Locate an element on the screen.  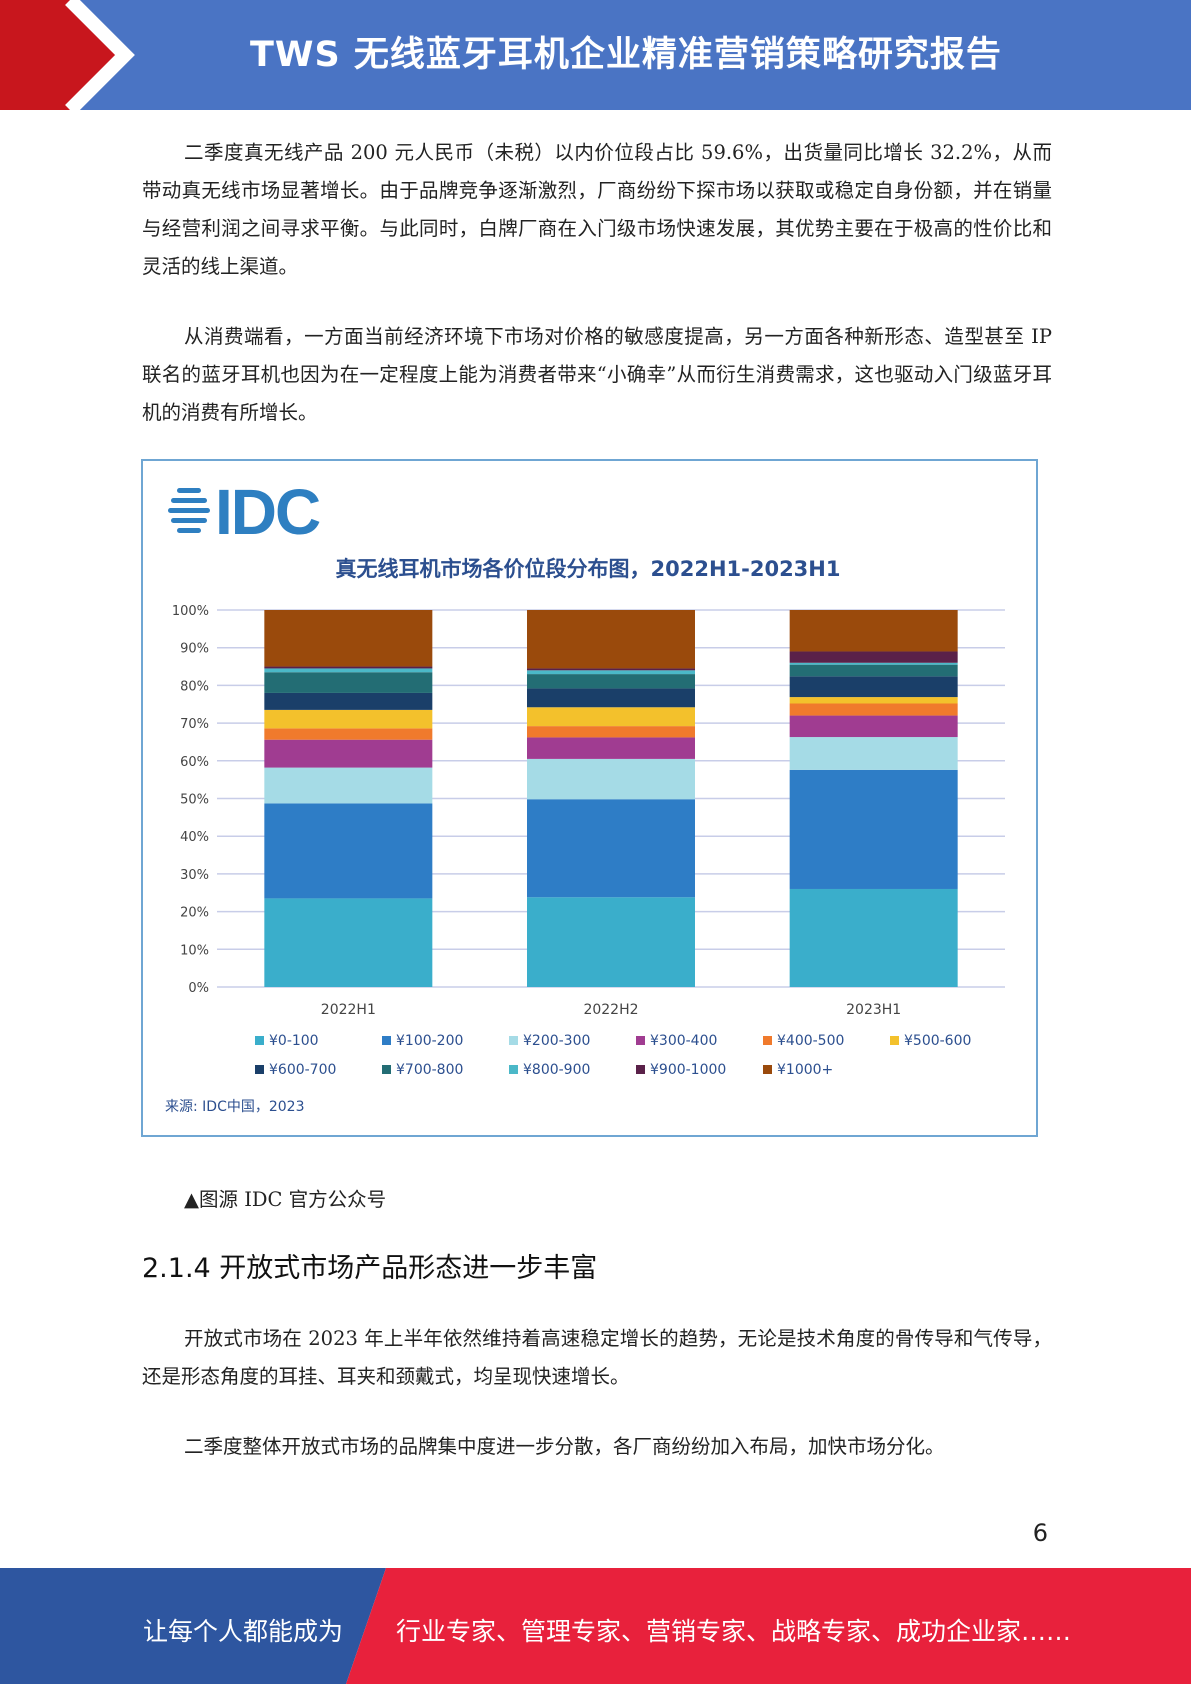
legend-label: ¥300-400 is located at coordinates (683, 1041).